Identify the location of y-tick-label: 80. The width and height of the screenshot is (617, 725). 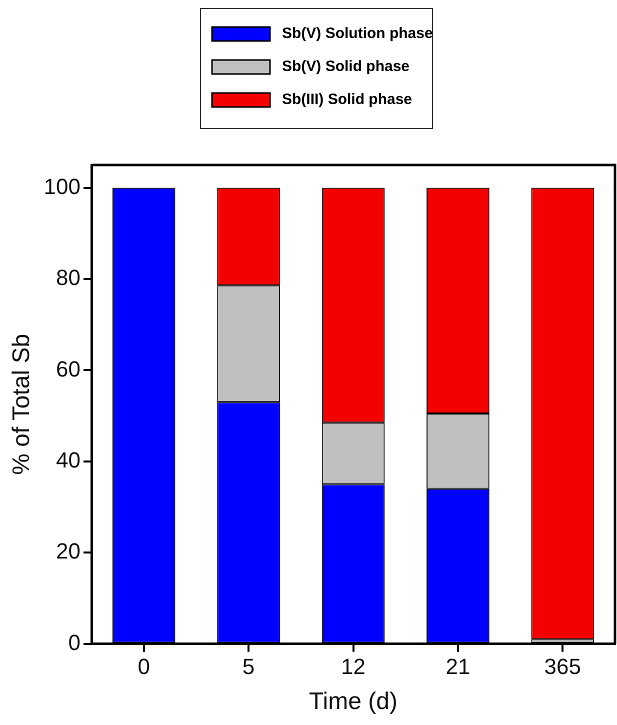
(68, 277).